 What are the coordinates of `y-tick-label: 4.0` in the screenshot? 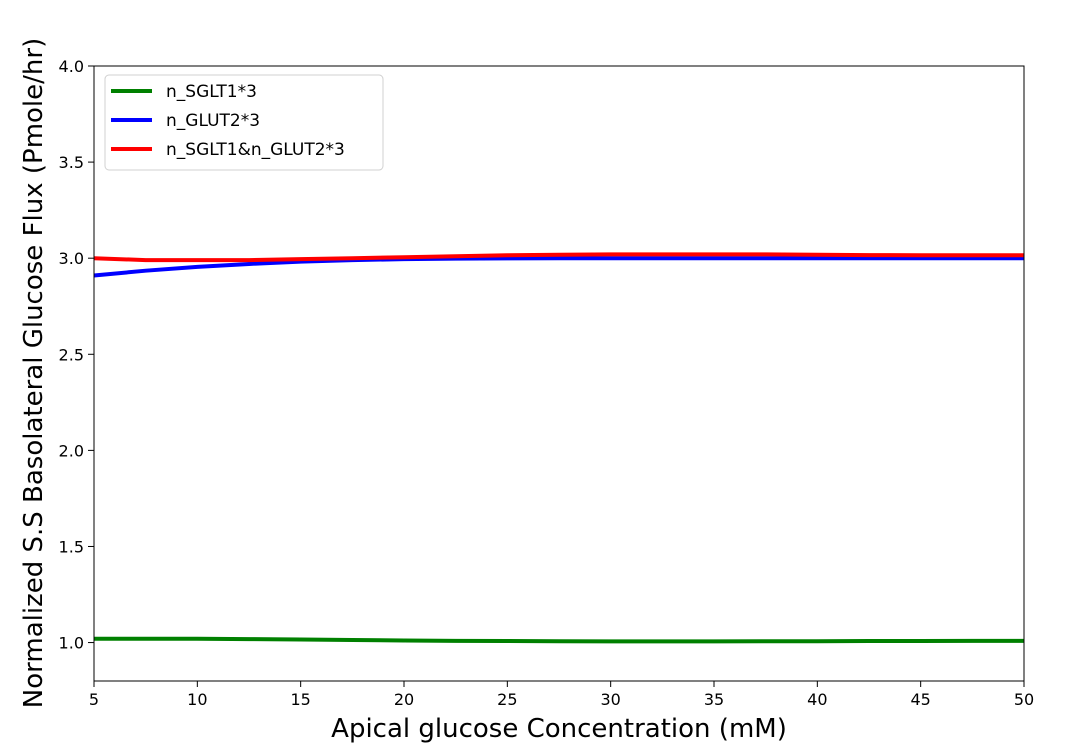 It's located at (71, 66).